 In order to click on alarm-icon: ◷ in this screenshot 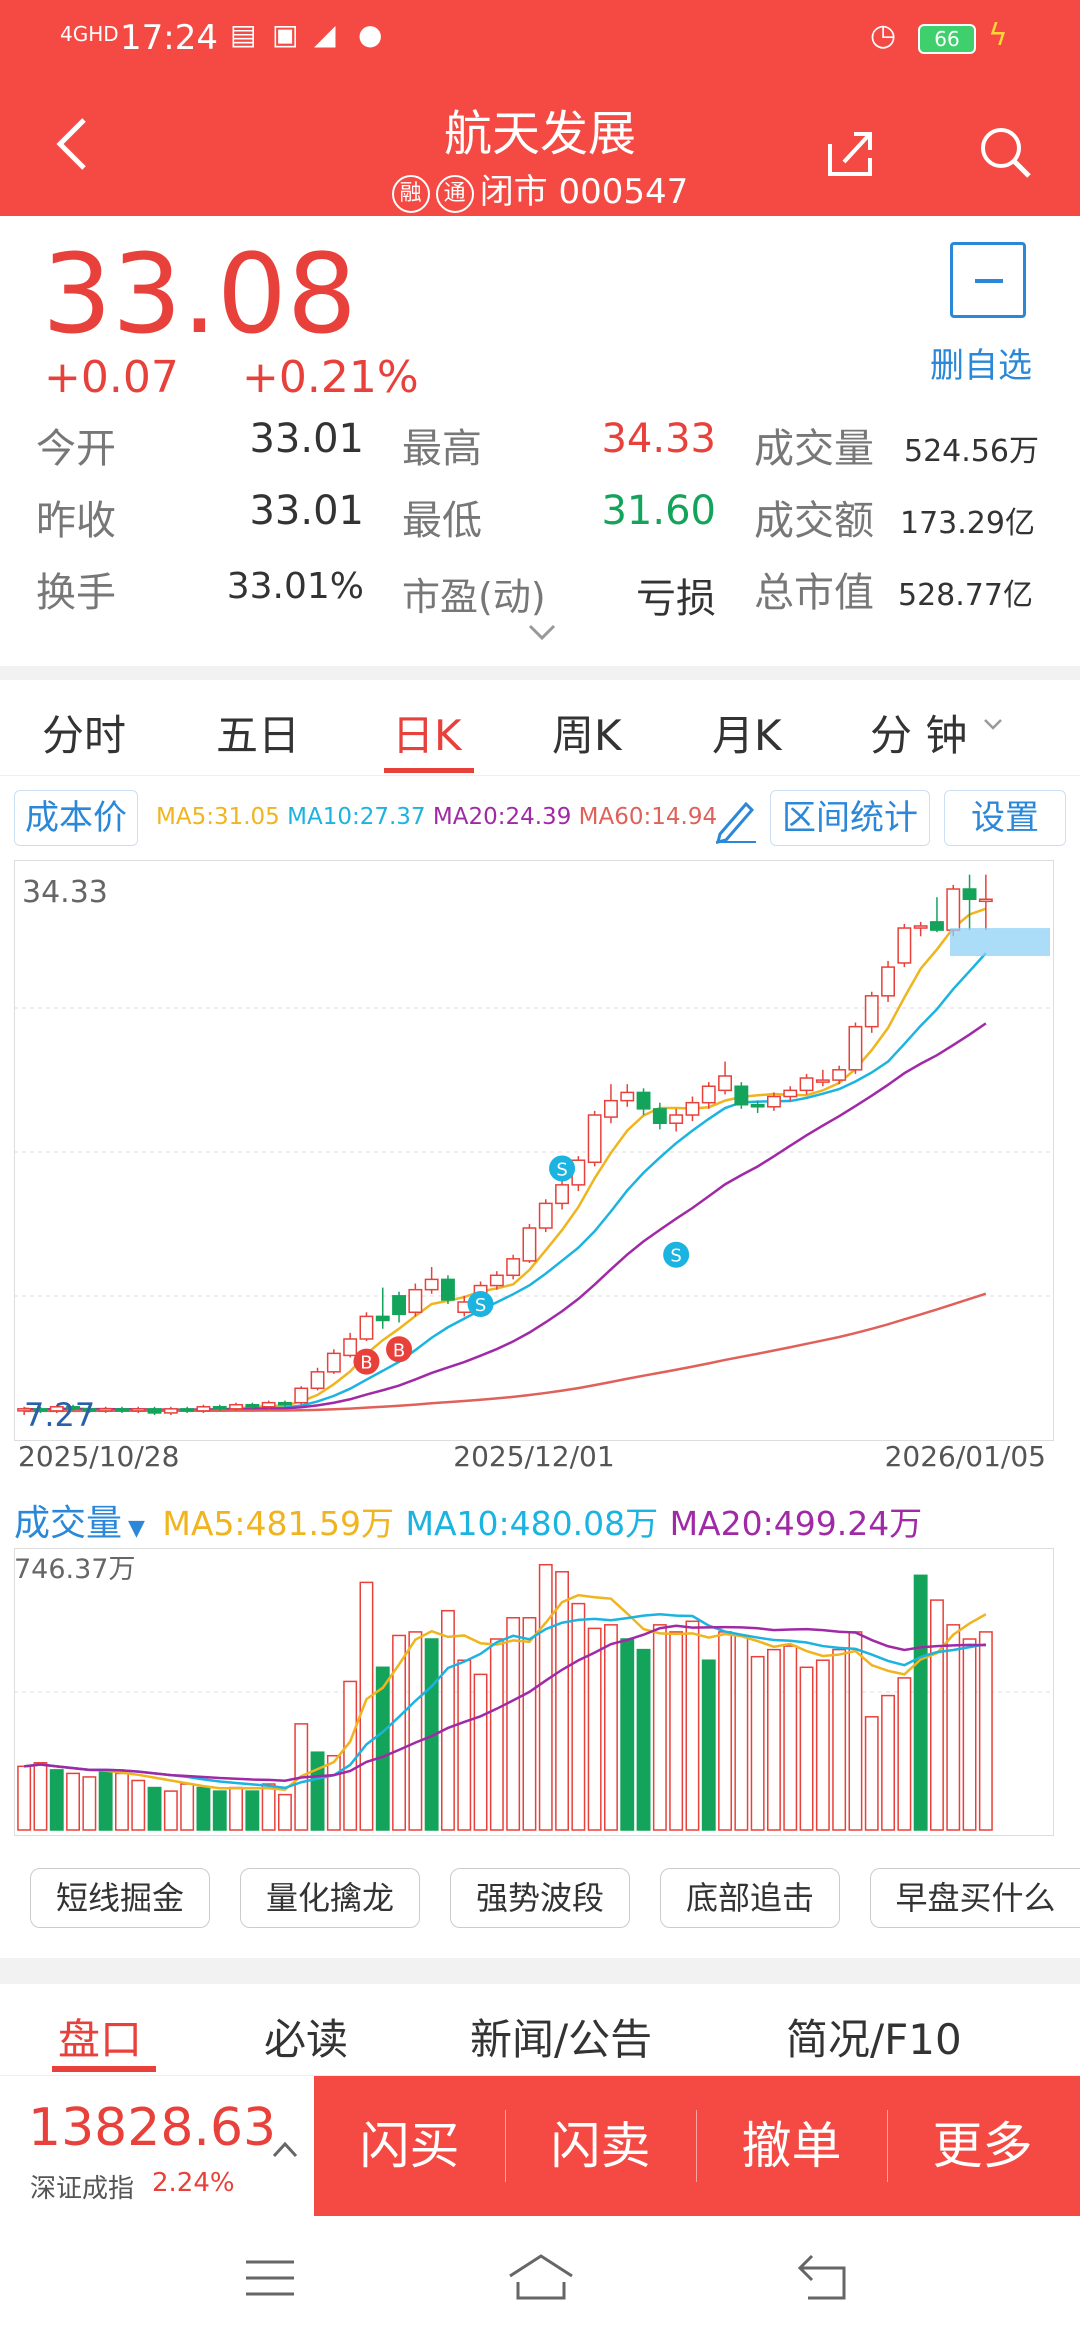, I will do `click(883, 35)`.